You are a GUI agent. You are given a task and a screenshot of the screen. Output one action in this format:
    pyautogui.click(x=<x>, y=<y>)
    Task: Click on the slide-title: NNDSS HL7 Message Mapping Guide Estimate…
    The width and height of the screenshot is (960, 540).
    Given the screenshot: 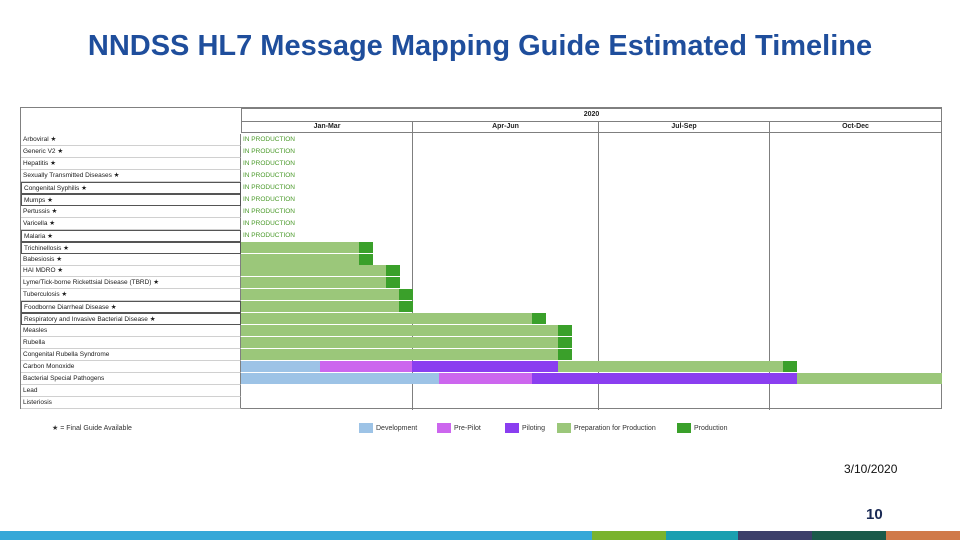 What is the action you would take?
    pyautogui.click(x=480, y=46)
    